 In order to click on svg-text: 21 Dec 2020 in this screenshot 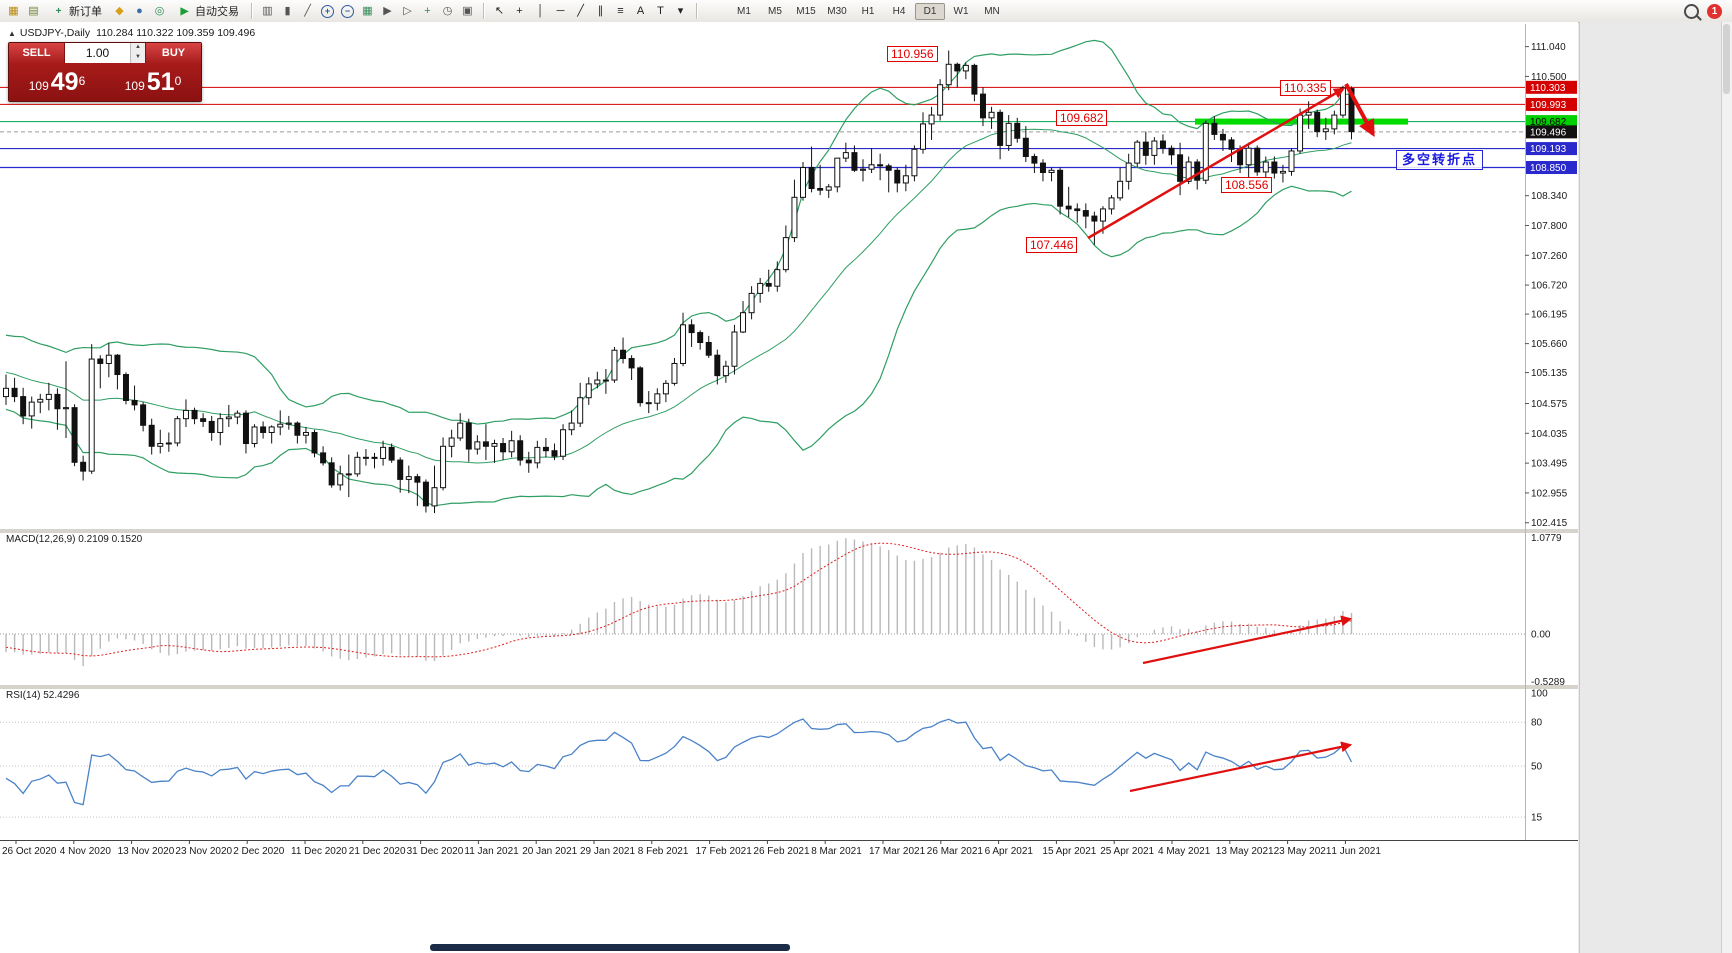, I will do `click(377, 851)`.